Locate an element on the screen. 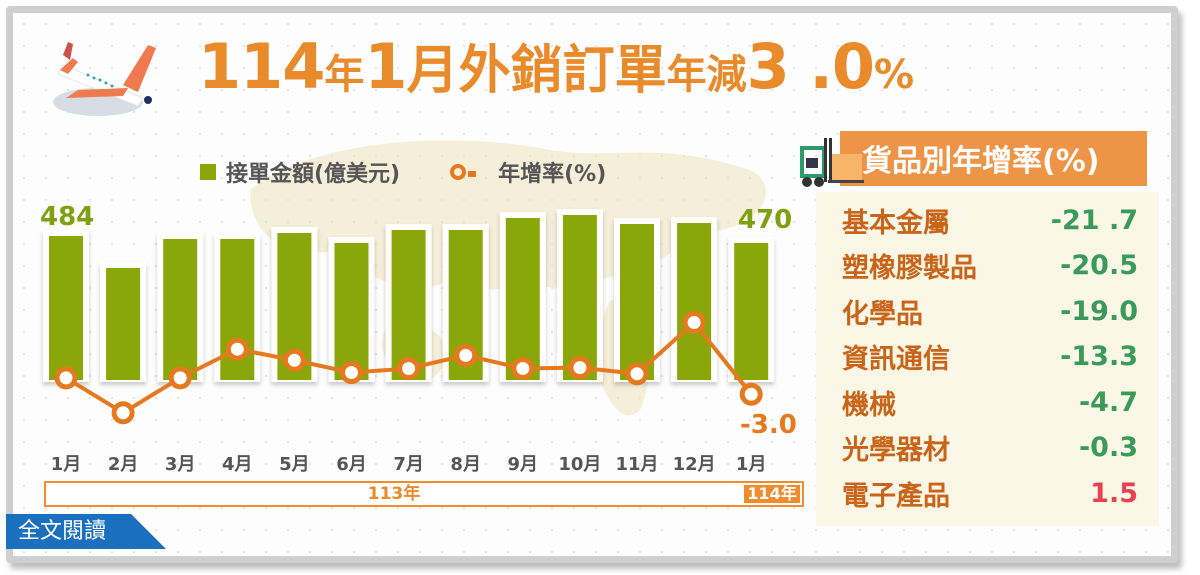  product-row: 化學品 -19.0 is located at coordinates (990, 311).